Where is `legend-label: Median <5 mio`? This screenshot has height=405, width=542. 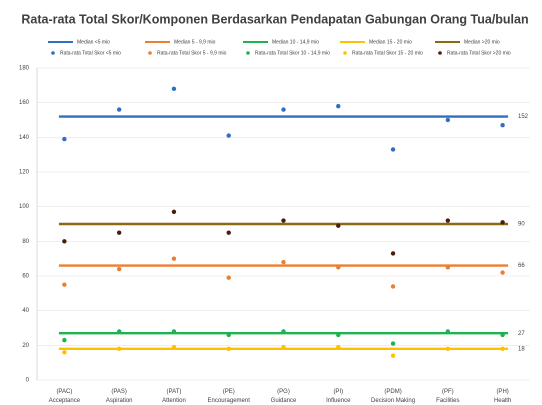 legend-label: Median <5 mio is located at coordinates (93, 42).